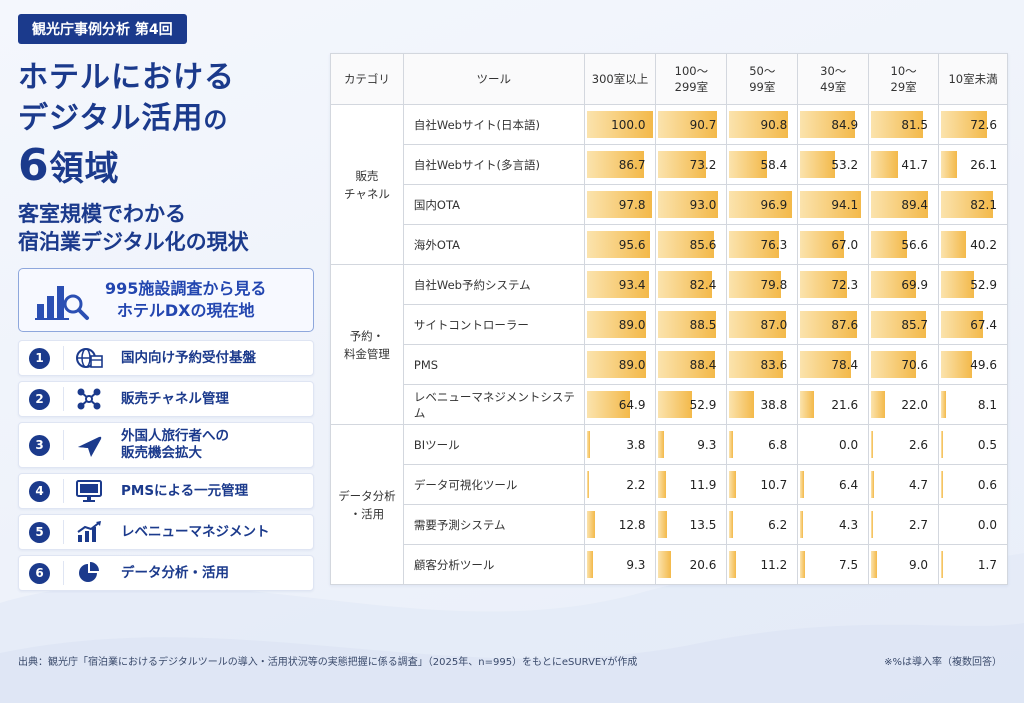 The image size is (1024, 703). I want to click on rate-cell: 0.0, so click(833, 444).